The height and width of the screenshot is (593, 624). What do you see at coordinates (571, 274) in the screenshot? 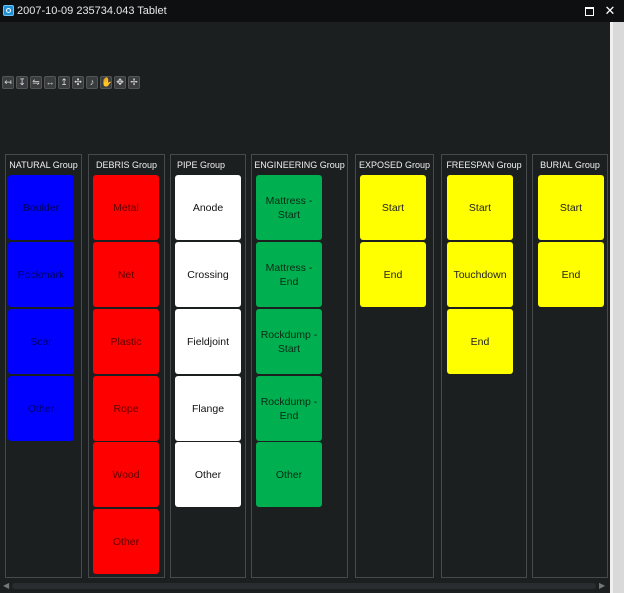
I see `burial-end-button: End` at bounding box center [571, 274].